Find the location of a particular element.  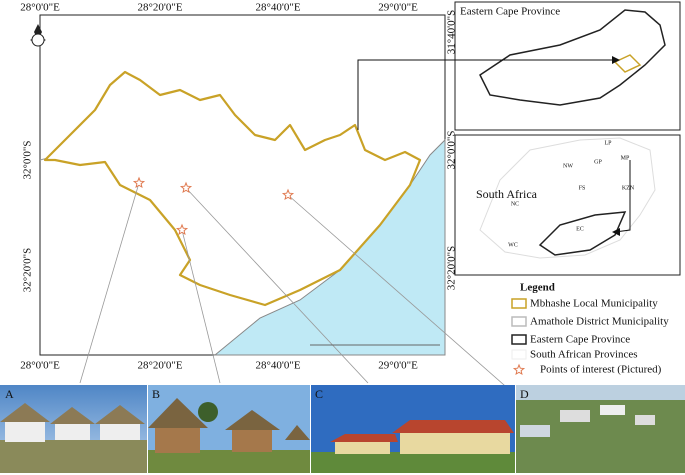

photo-label: C is located at coordinates (319, 394).